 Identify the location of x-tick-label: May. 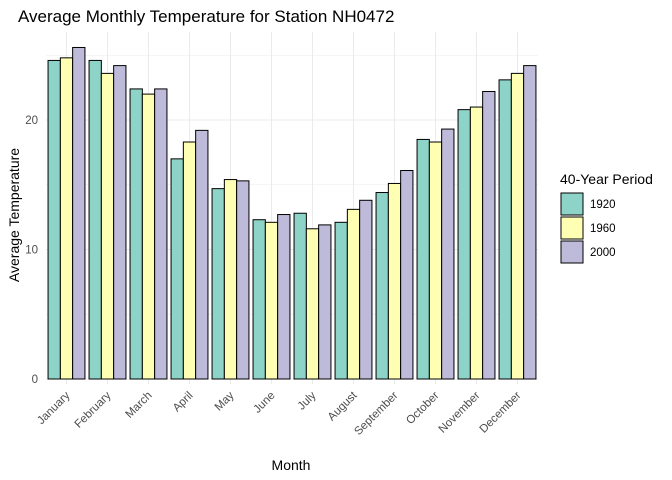
(225, 401).